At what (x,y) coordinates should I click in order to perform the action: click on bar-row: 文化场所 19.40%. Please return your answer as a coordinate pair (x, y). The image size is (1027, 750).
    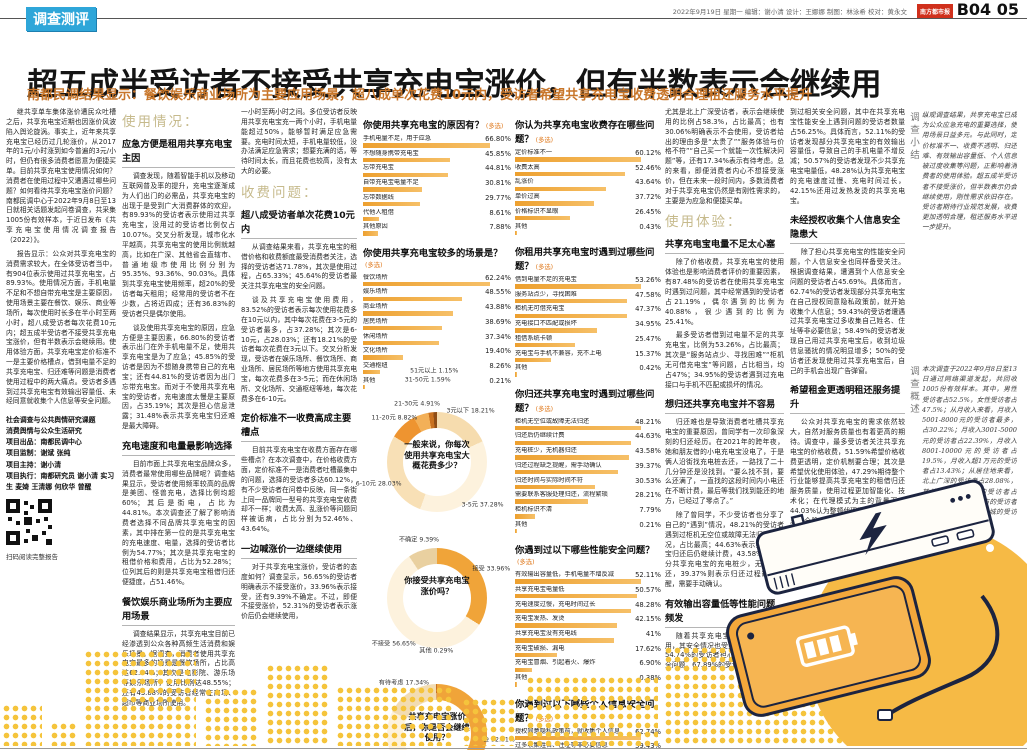
    Looking at the image, I should click on (437, 353).